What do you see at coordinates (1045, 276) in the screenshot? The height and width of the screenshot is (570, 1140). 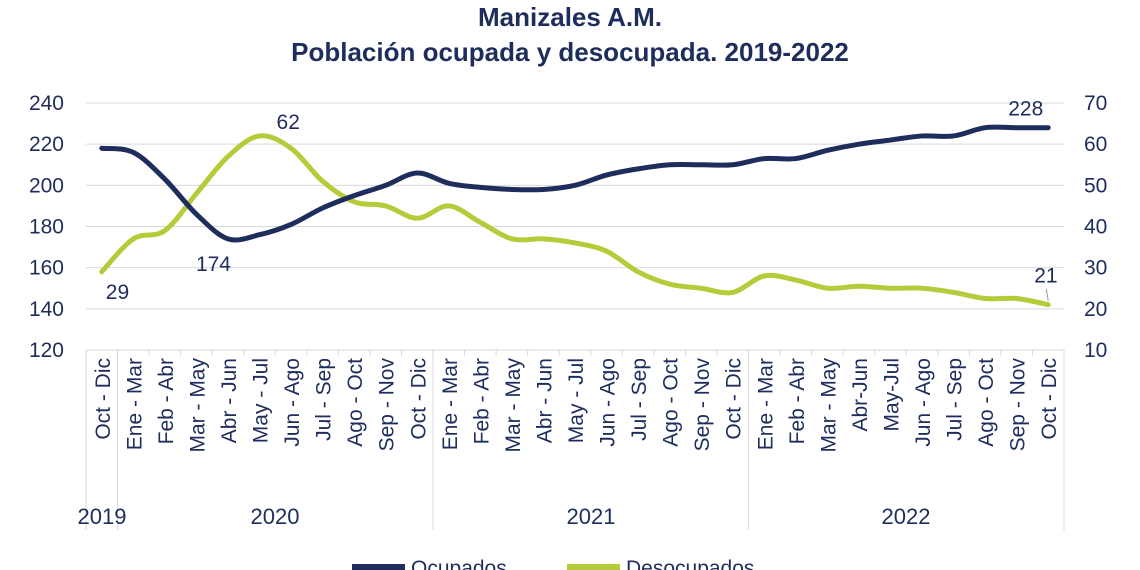 I see `data-label: 21` at bounding box center [1045, 276].